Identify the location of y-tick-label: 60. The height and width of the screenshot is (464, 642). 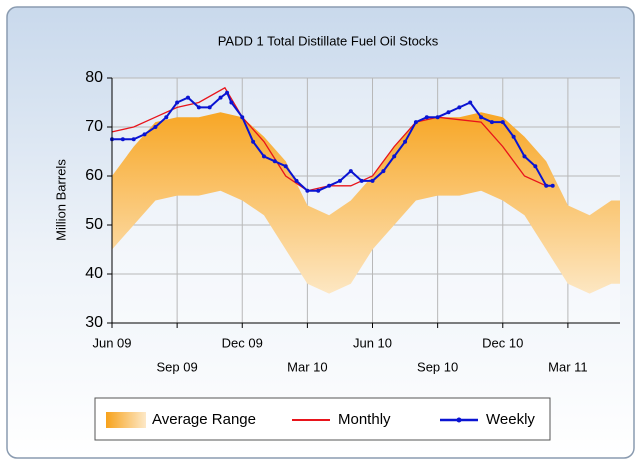
(94, 175).